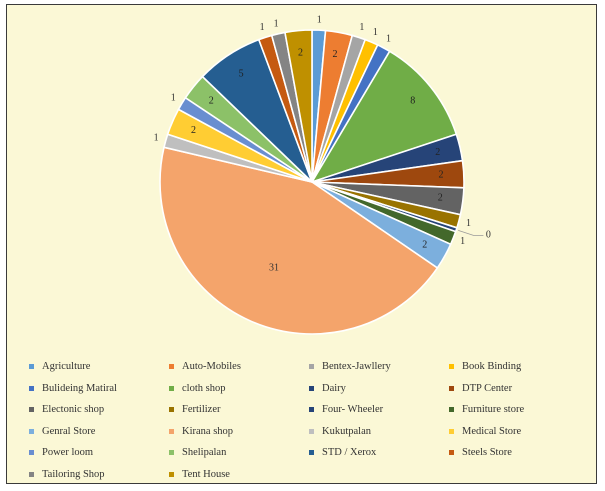  I want to click on legend-label: cloth shop, so click(204, 388).